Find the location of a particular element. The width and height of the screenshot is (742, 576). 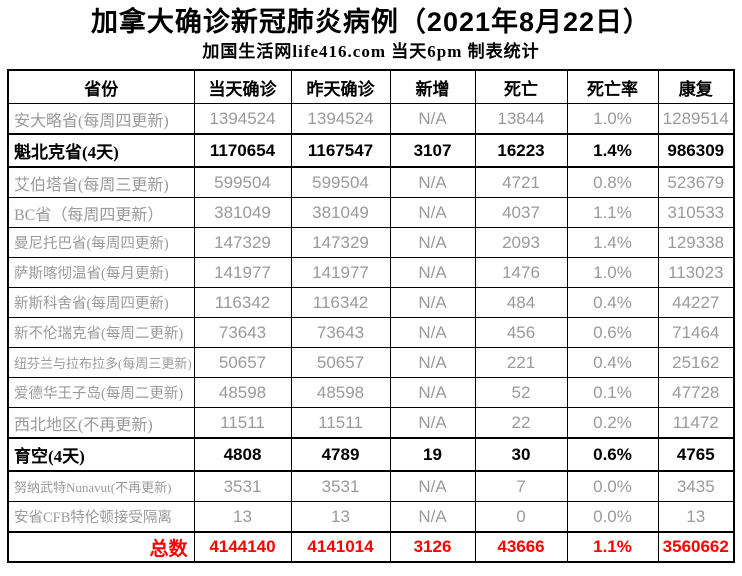

cell-death-rate: 0.0% is located at coordinates (612, 517).